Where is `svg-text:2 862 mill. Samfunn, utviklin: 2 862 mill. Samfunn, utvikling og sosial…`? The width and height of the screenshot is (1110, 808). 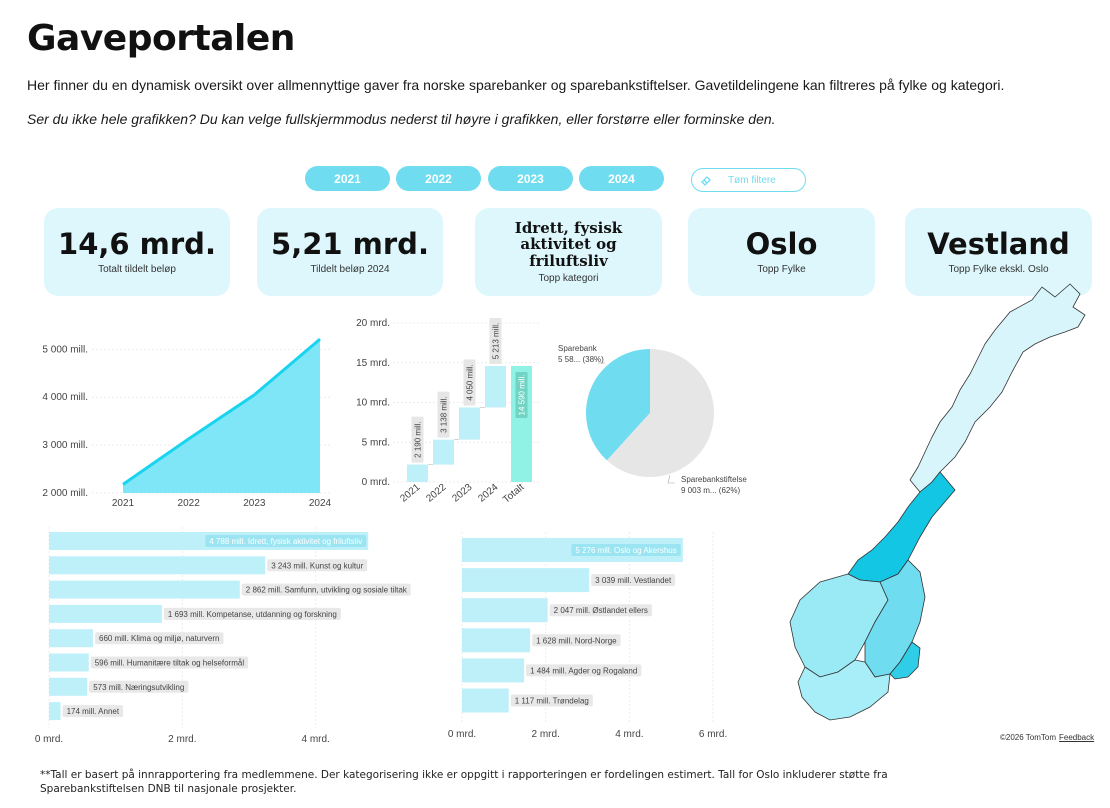 svg-text:2 862 mill. Samfunn, utviklin: 2 862 mill. Samfunn, utvikling og sosial… is located at coordinates (327, 590).